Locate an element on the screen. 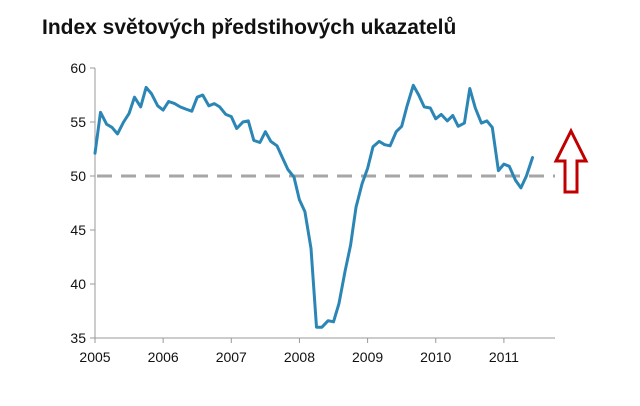  x-tick-label: 2006 is located at coordinates (163, 357).